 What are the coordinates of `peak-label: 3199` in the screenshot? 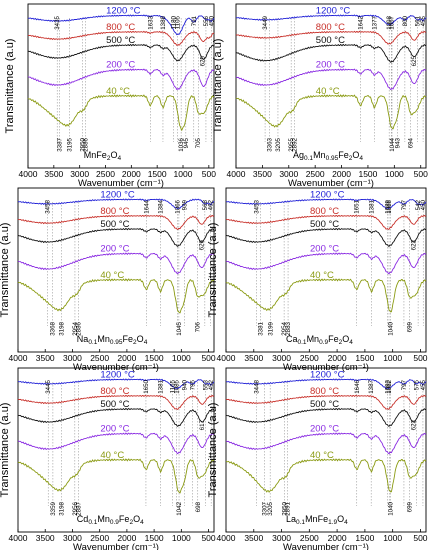 It's located at (271, 328).